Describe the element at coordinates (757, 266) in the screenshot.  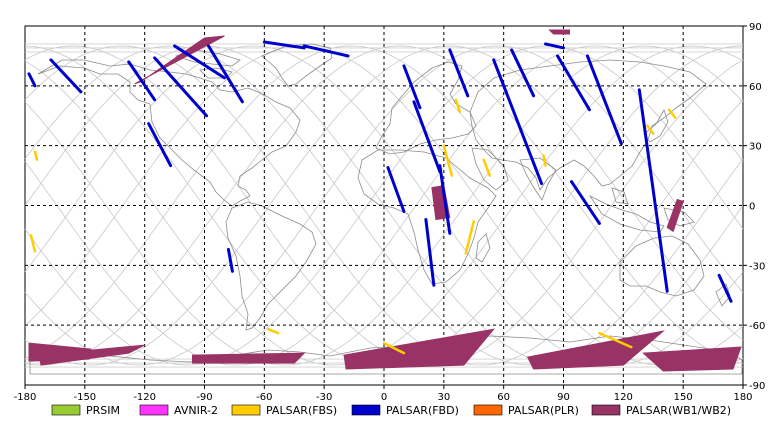
I see `y-tick-label: -30` at that location.